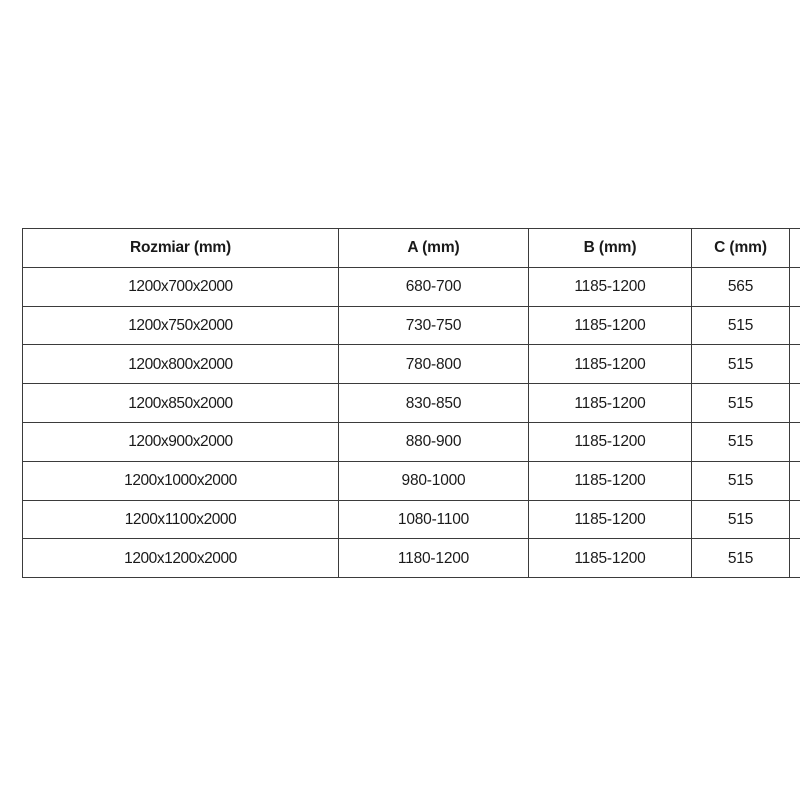 The height and width of the screenshot is (800, 800). Describe the element at coordinates (610, 248) in the screenshot. I see `column-header-b: B (mm)` at that location.